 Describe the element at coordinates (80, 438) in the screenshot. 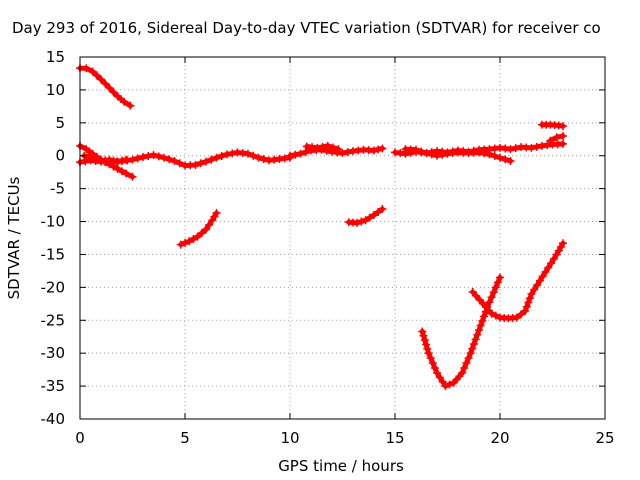

I see `x-tick-label: 0` at that location.